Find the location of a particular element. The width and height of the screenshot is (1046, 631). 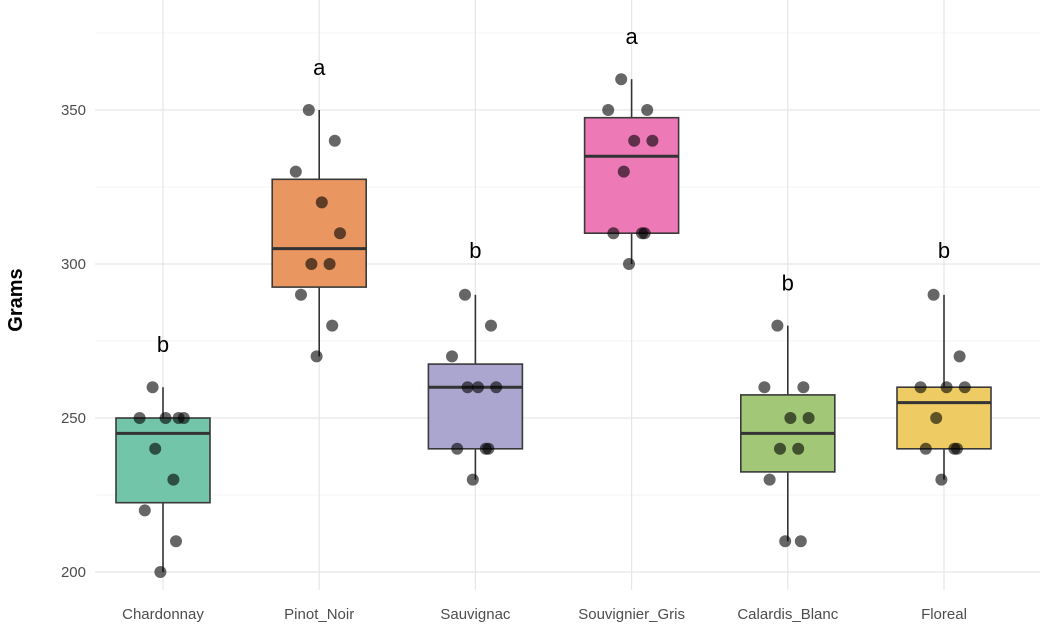

y-tick-label: 250 is located at coordinates (73, 418).